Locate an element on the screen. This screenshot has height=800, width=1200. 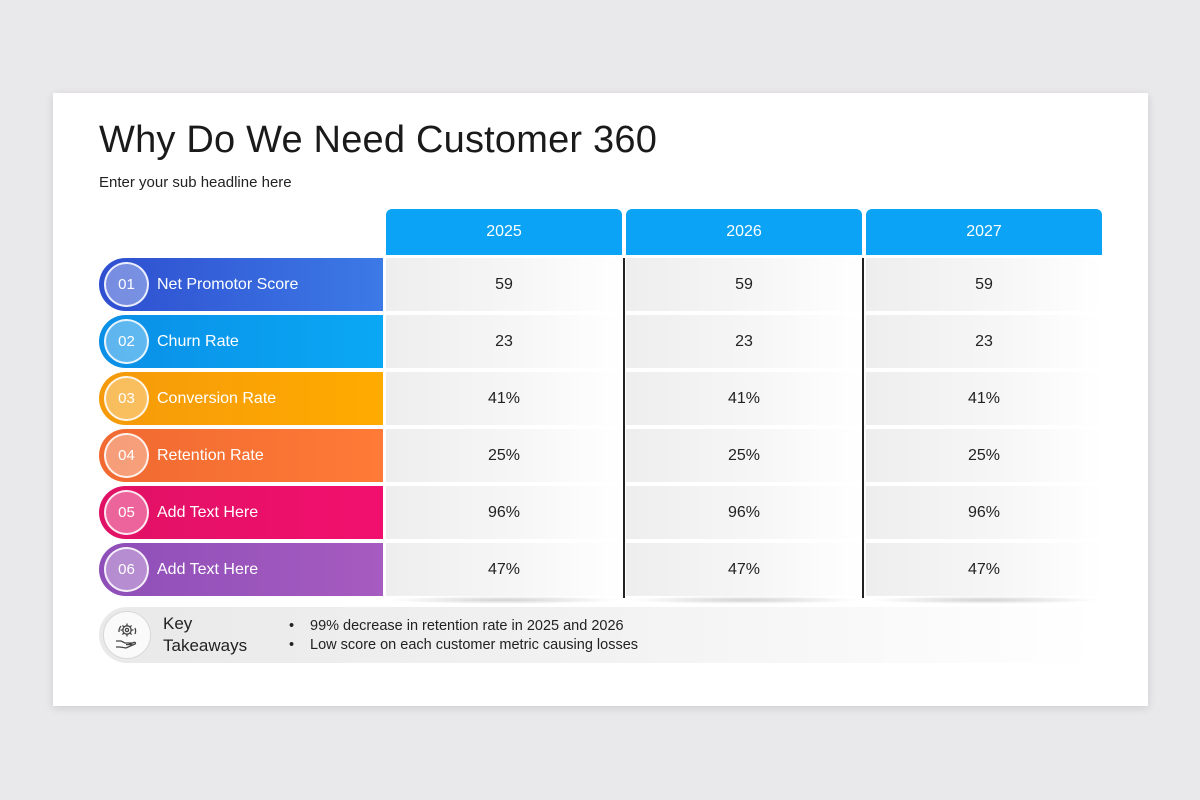
page-title: Why Do We Need Customer 360 is located at coordinates (378, 140).